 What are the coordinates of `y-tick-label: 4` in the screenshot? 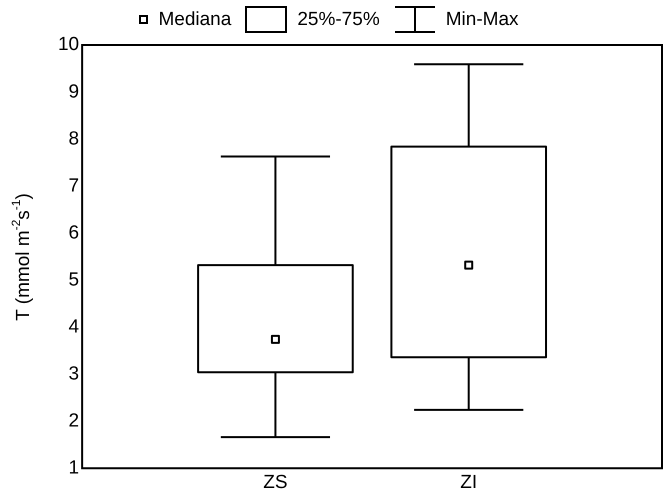 It's located at (74, 327).